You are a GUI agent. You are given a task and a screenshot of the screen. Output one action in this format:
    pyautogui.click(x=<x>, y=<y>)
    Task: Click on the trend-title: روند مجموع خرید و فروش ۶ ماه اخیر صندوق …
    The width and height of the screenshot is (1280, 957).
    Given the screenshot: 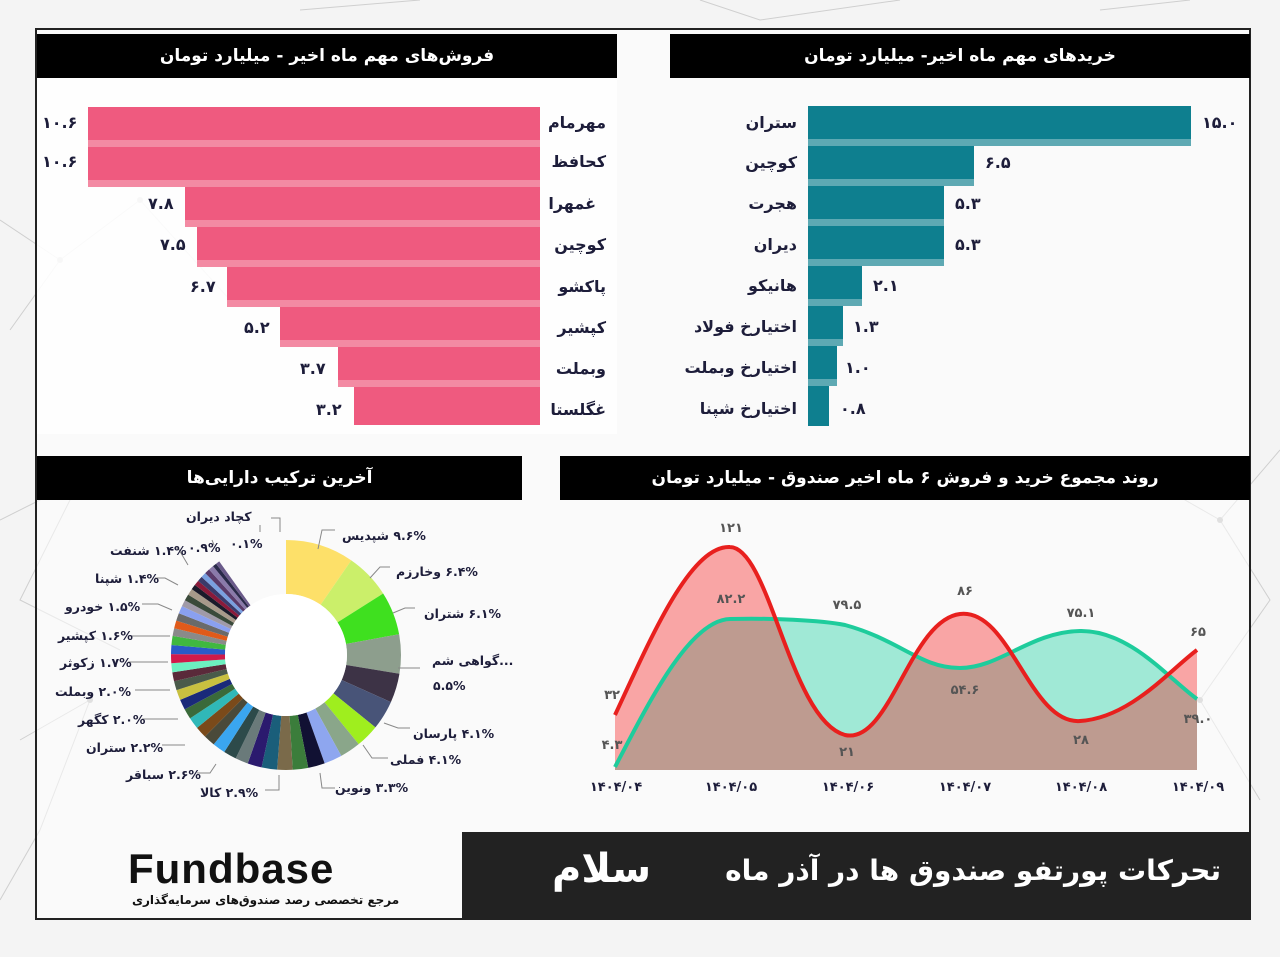 What is the action you would take?
    pyautogui.click(x=905, y=478)
    